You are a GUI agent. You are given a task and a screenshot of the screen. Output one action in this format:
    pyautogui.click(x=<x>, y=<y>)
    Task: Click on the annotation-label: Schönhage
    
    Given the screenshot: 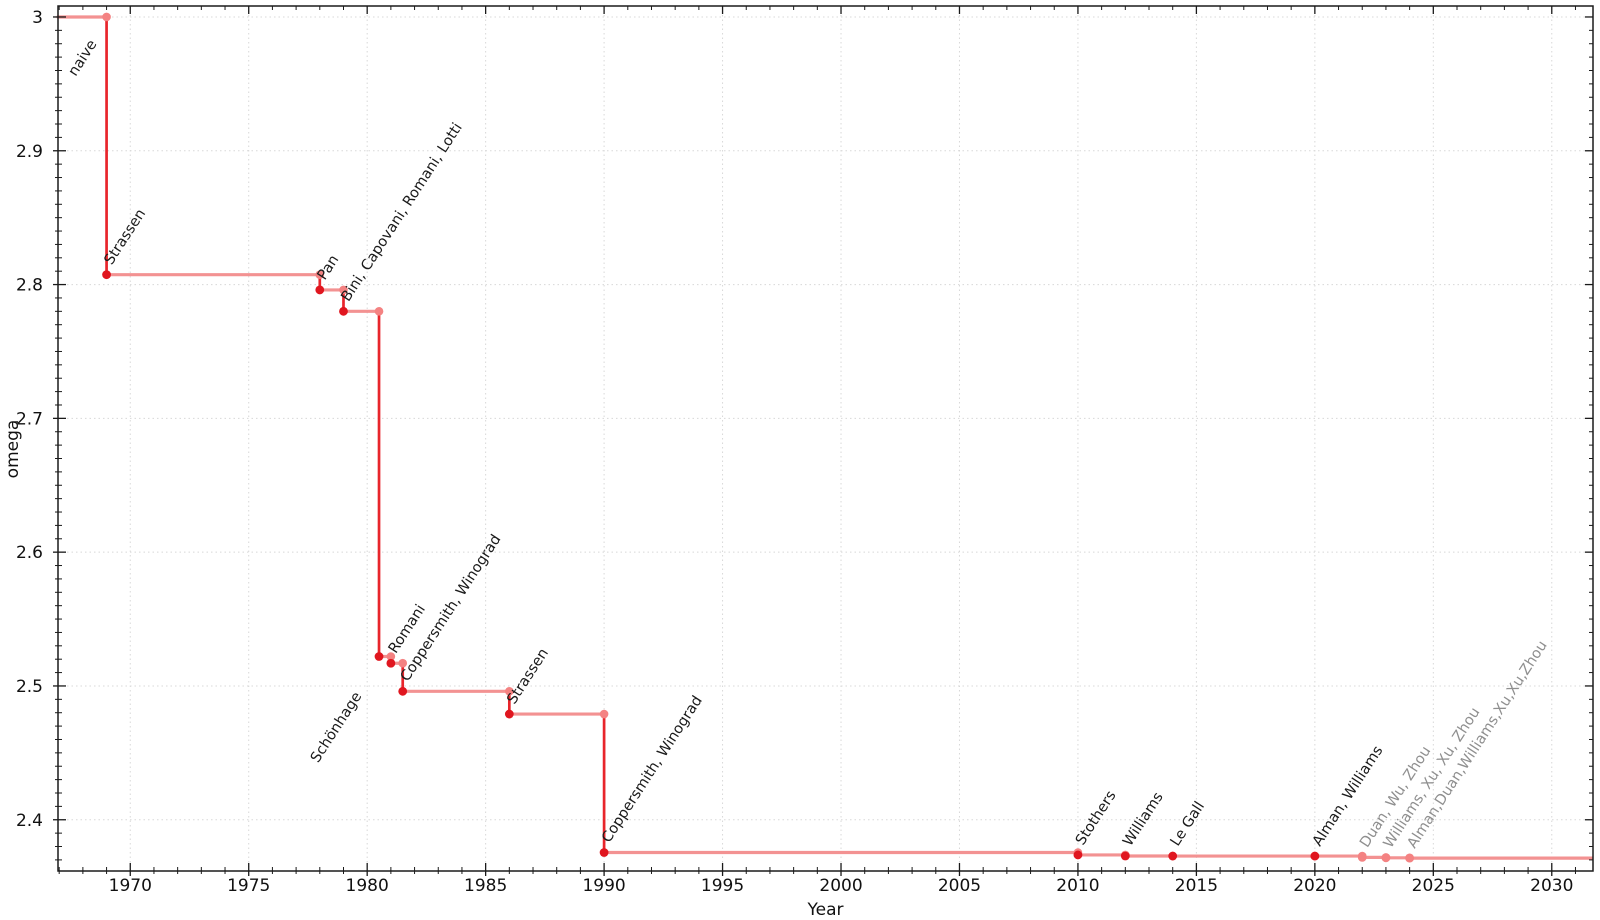 What is the action you would take?
    pyautogui.click(x=336, y=727)
    